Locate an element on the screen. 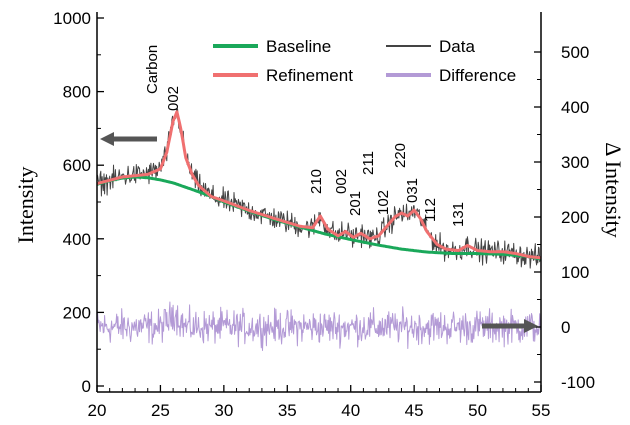  x-tick-label: 45 is located at coordinates (414, 410).